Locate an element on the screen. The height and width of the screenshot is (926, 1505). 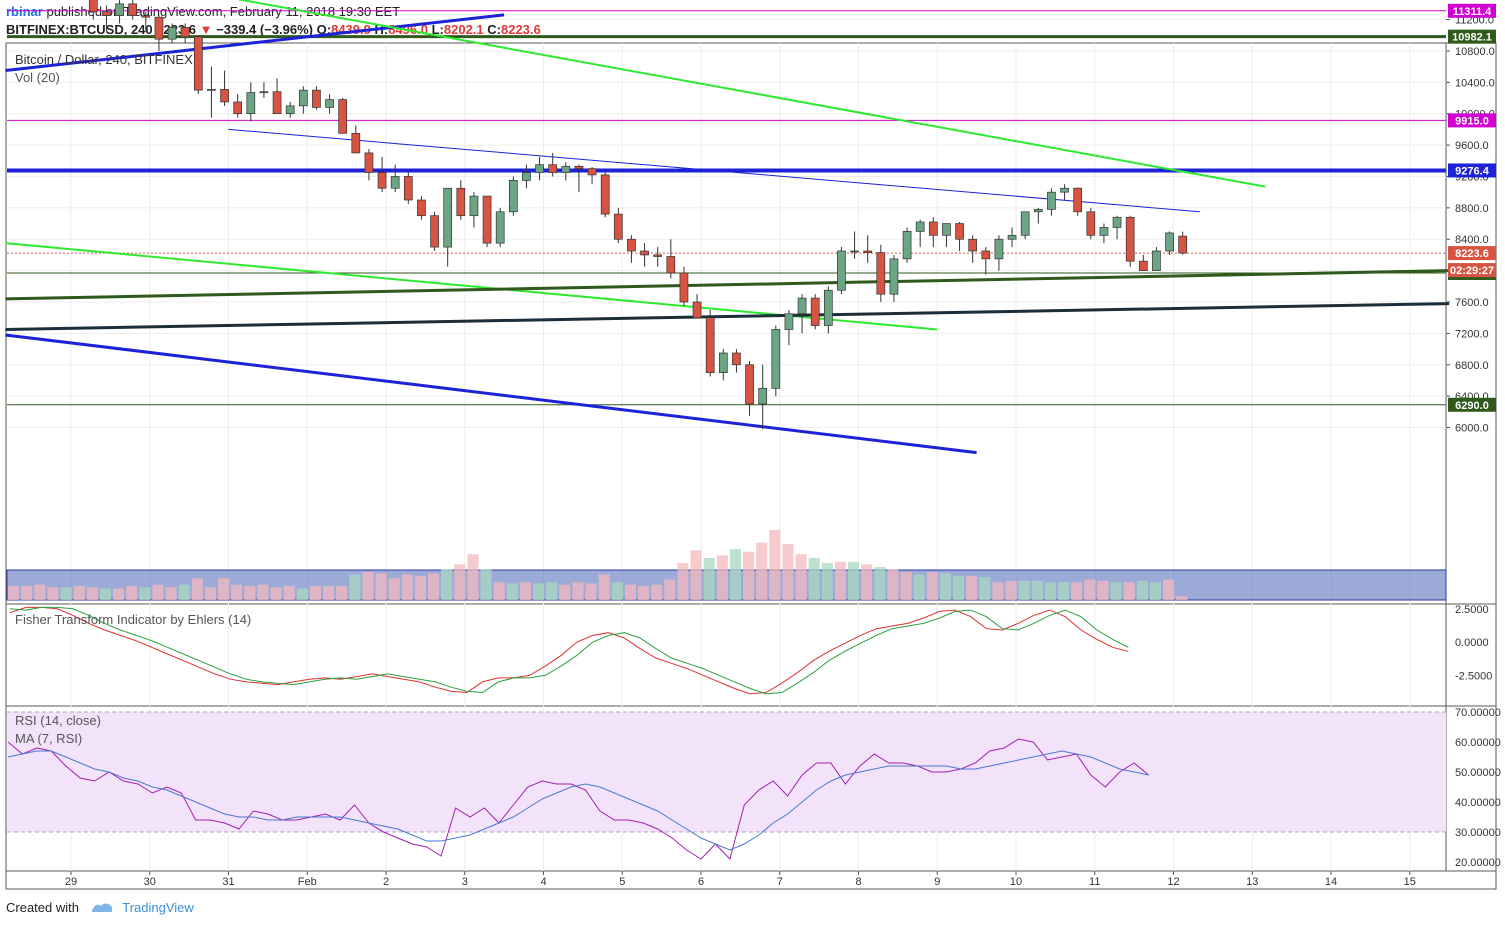
price-tick-label: 7200.0 is located at coordinates (1472, 334).